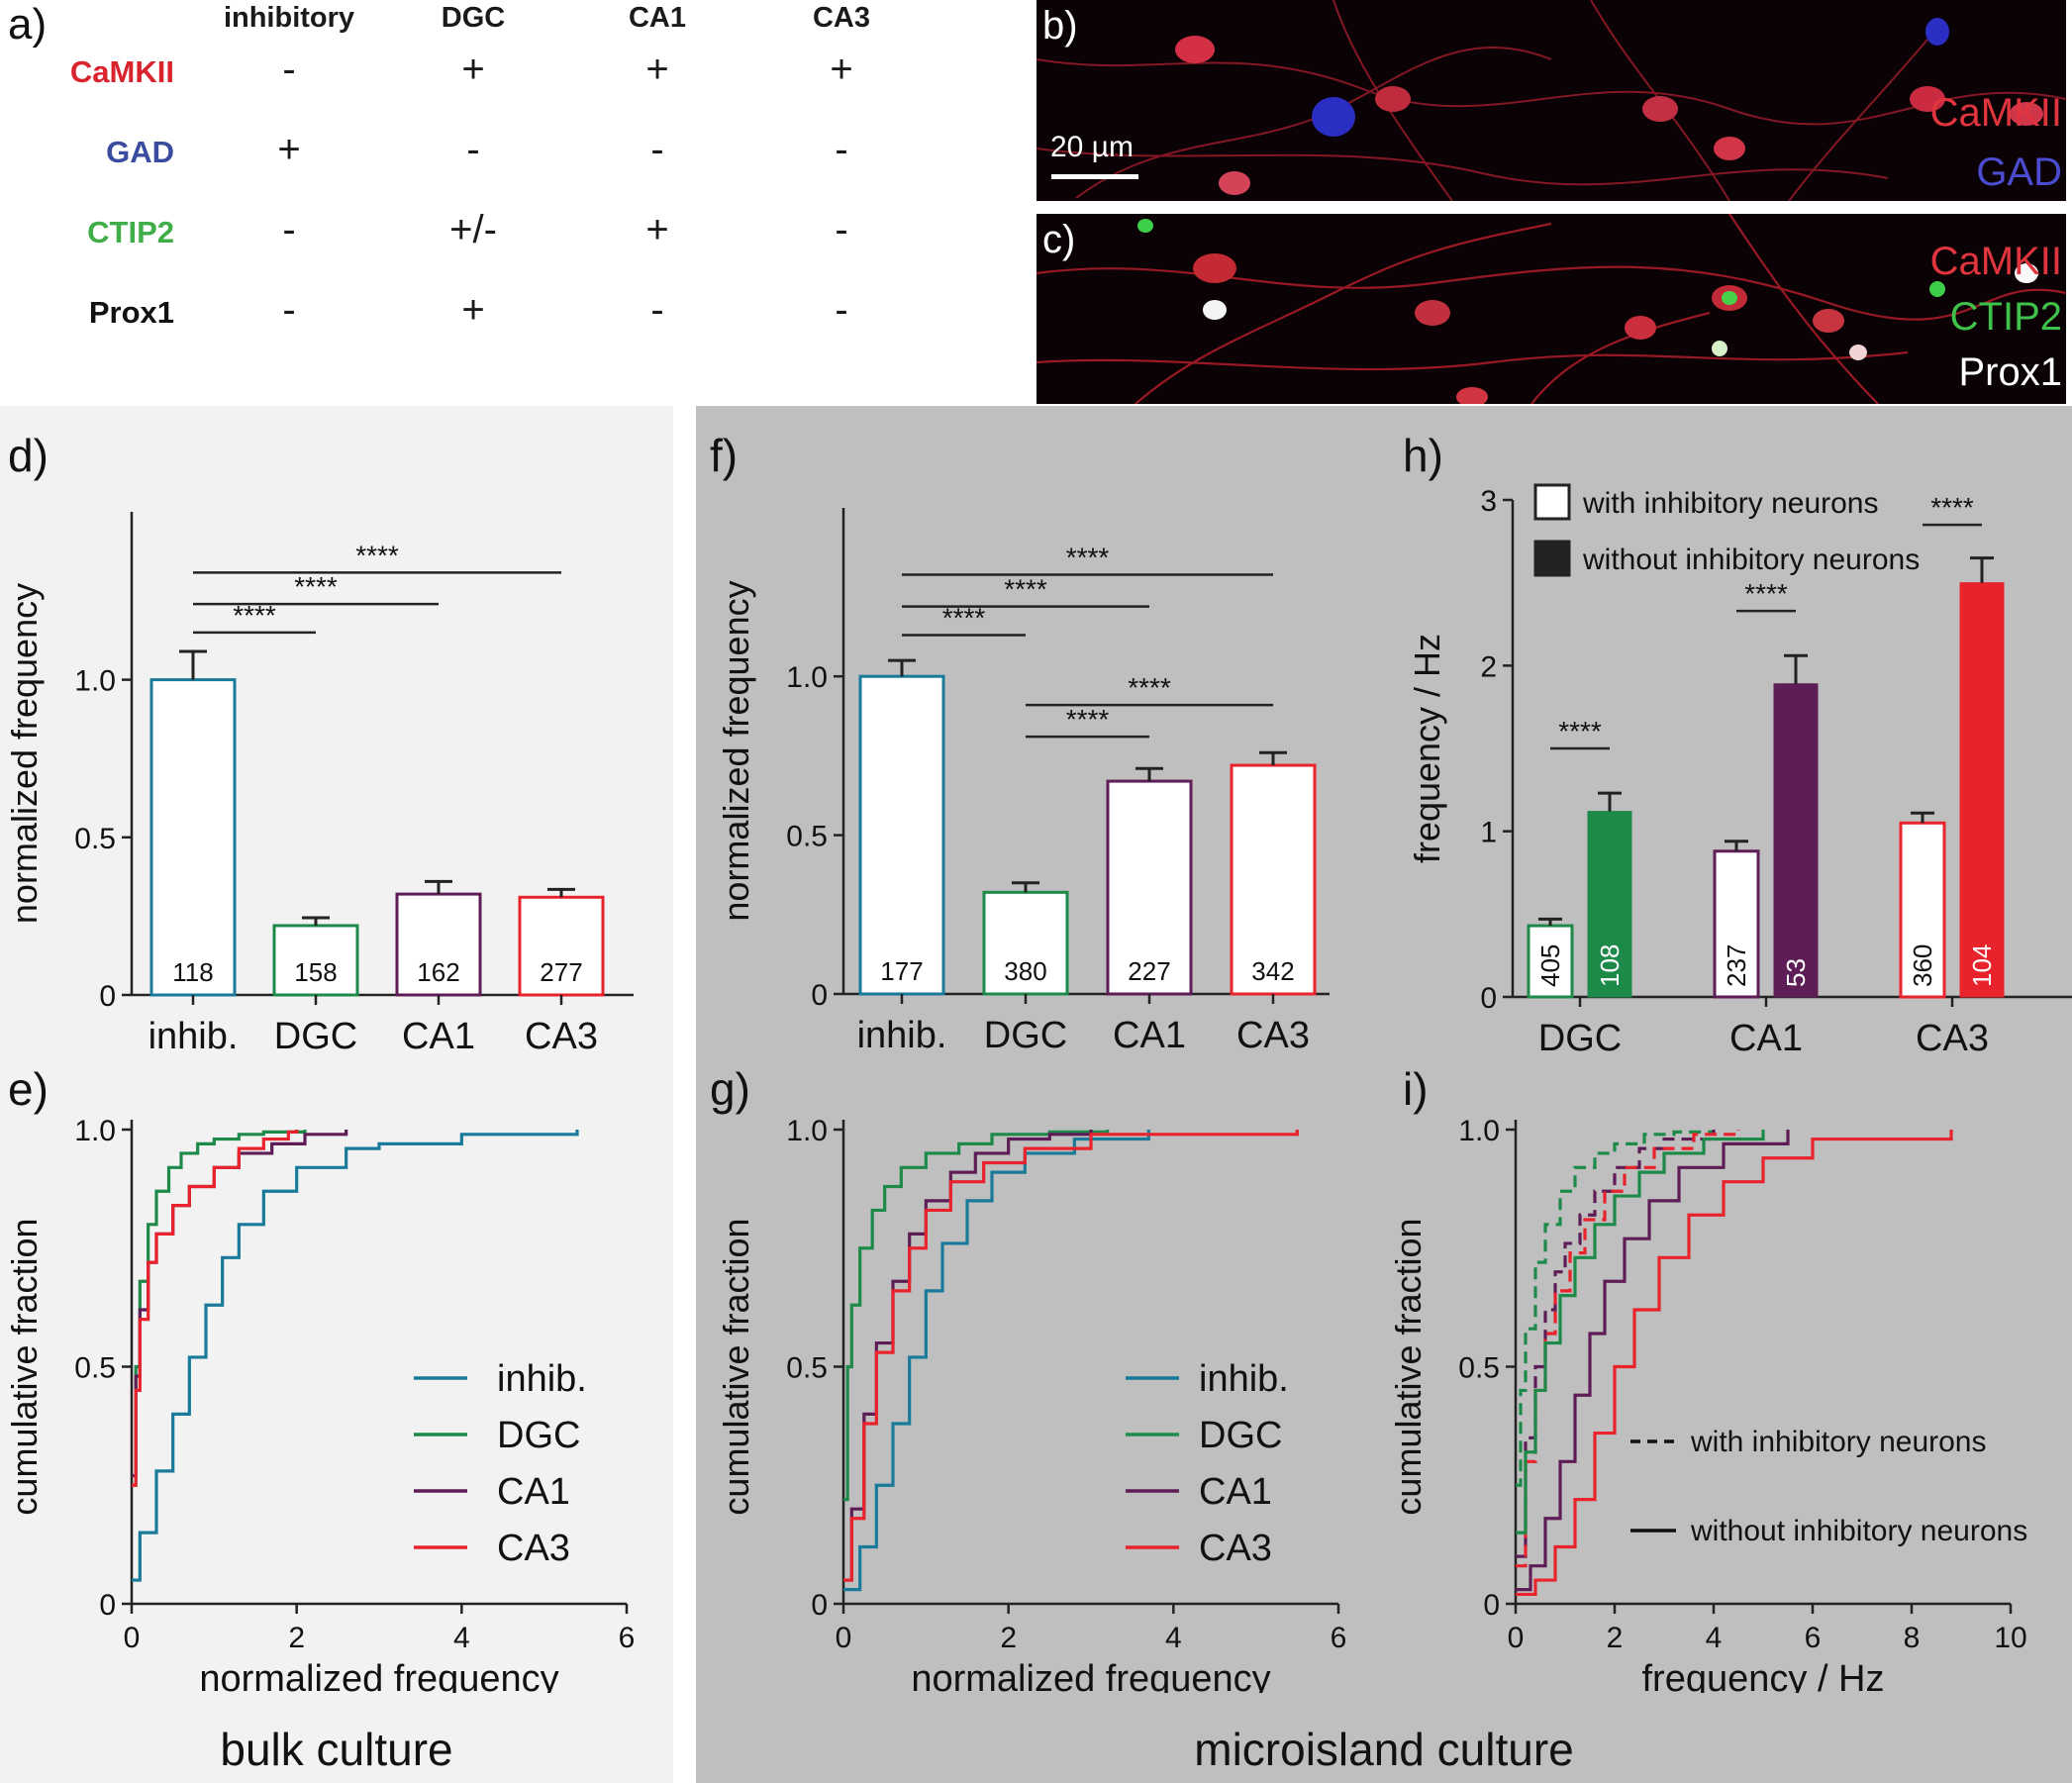 This screenshot has height=1783, width=2072. Describe the element at coordinates (1730, 503) in the screenshot. I see `legend-label-with: with inhibitory neurons` at that location.